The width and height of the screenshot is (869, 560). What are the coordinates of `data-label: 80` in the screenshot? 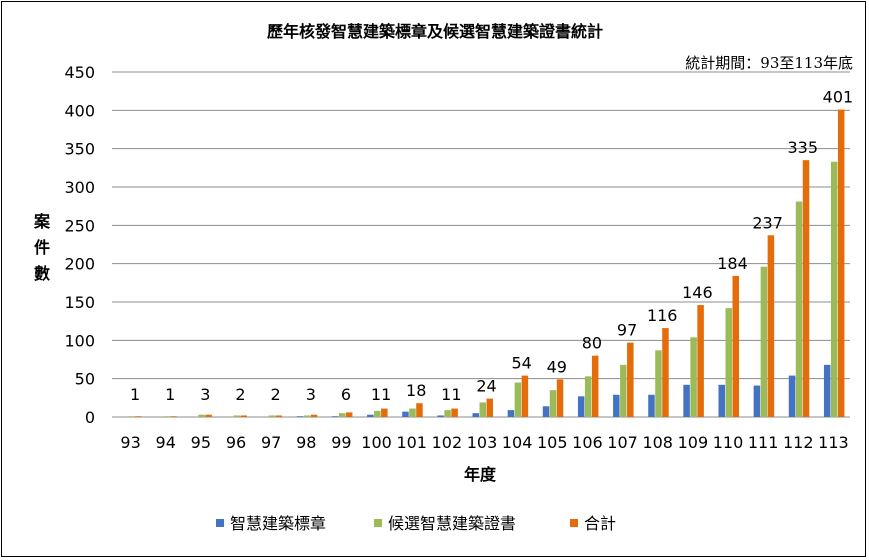 It's located at (592, 343).